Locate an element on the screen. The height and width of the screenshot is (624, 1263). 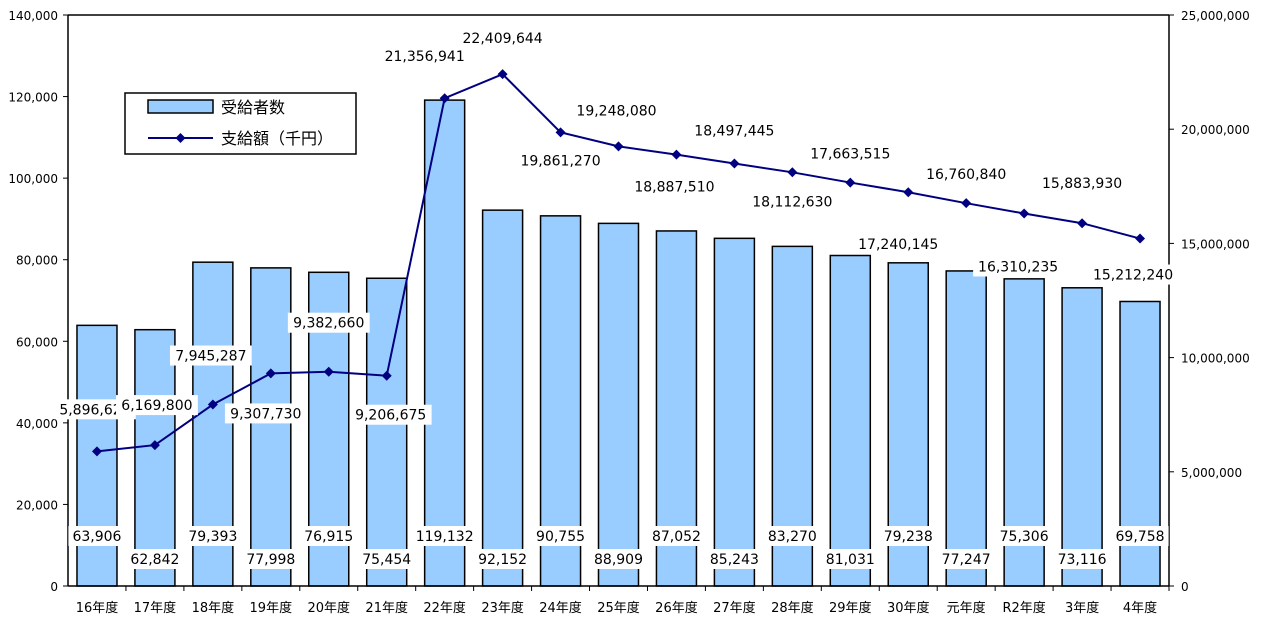
left-tick-label: 80,000 is located at coordinates (37, 261).